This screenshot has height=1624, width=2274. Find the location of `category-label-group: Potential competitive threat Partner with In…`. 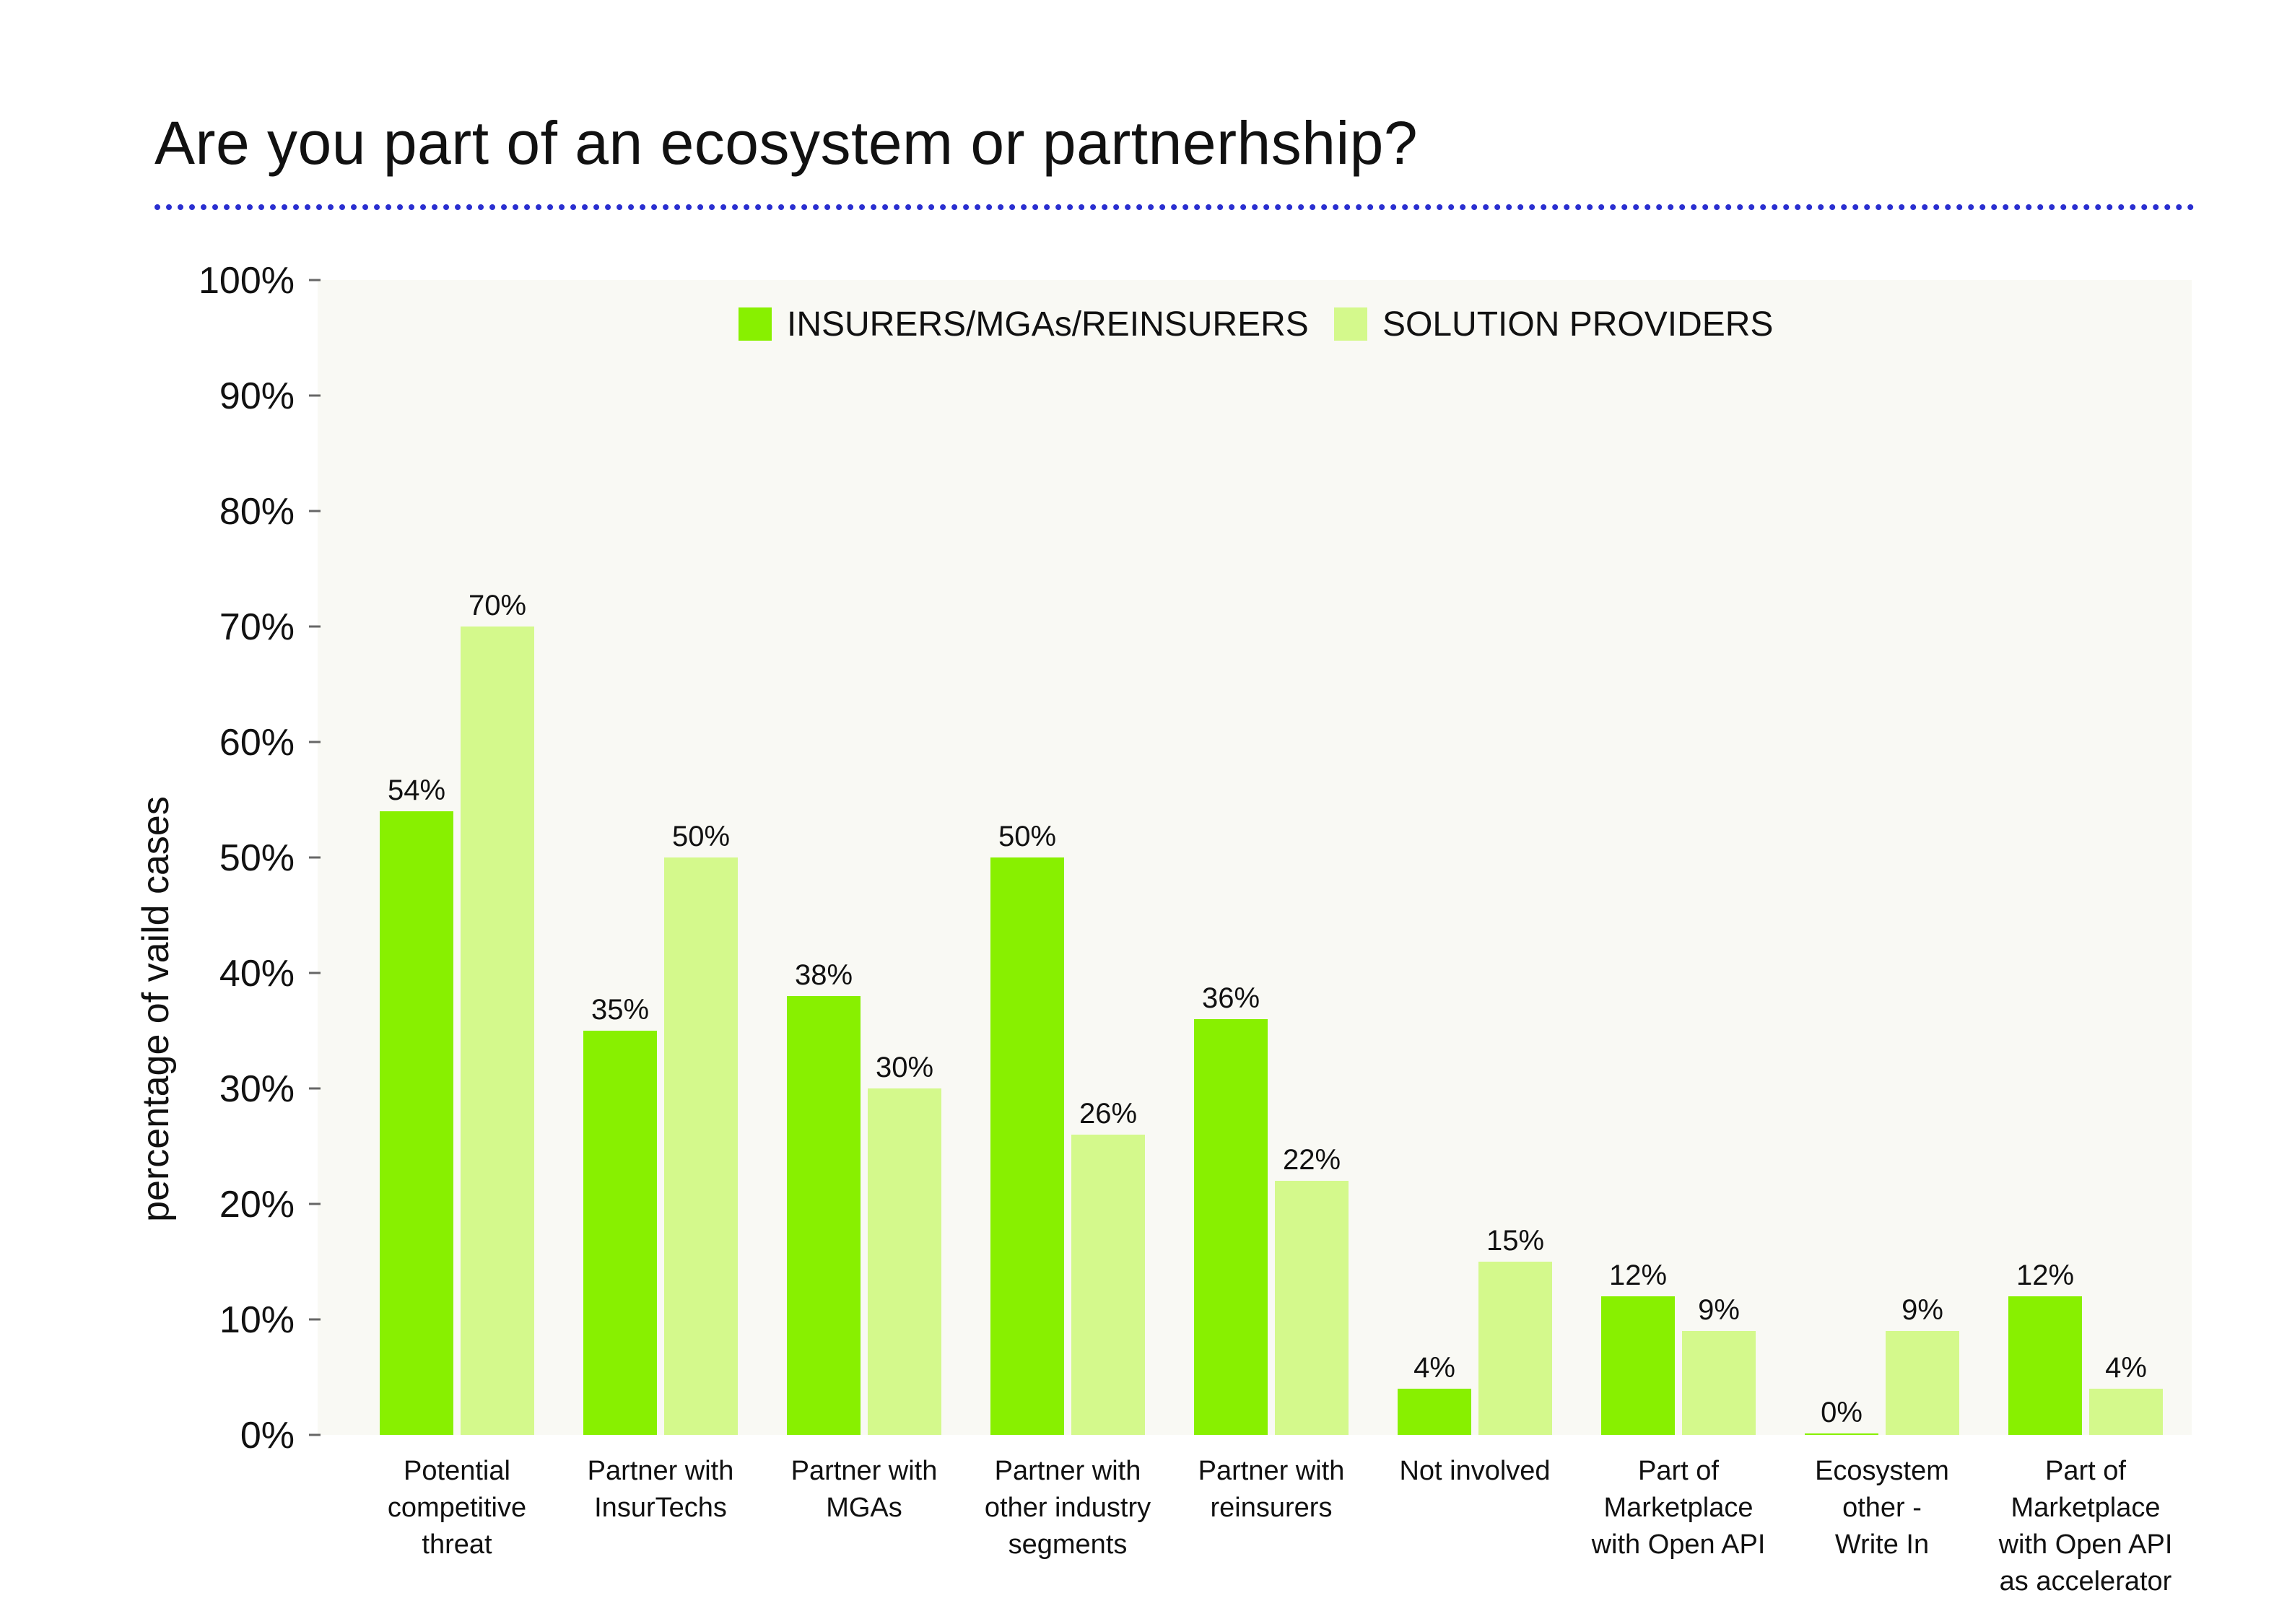

category-label-group: Potential competitive threat Partner with In… is located at coordinates (1281, 1526).